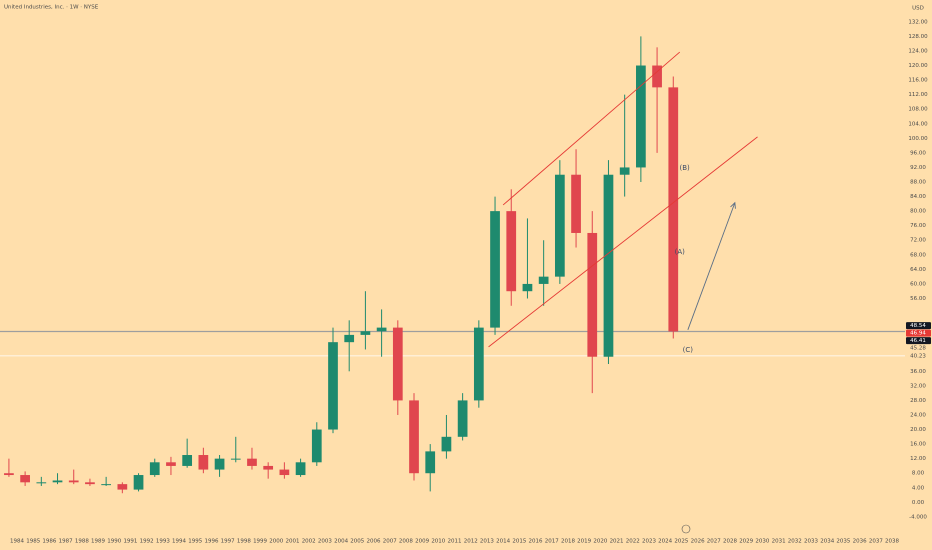  I want to click on x-tick-label: 2012, so click(471, 542).